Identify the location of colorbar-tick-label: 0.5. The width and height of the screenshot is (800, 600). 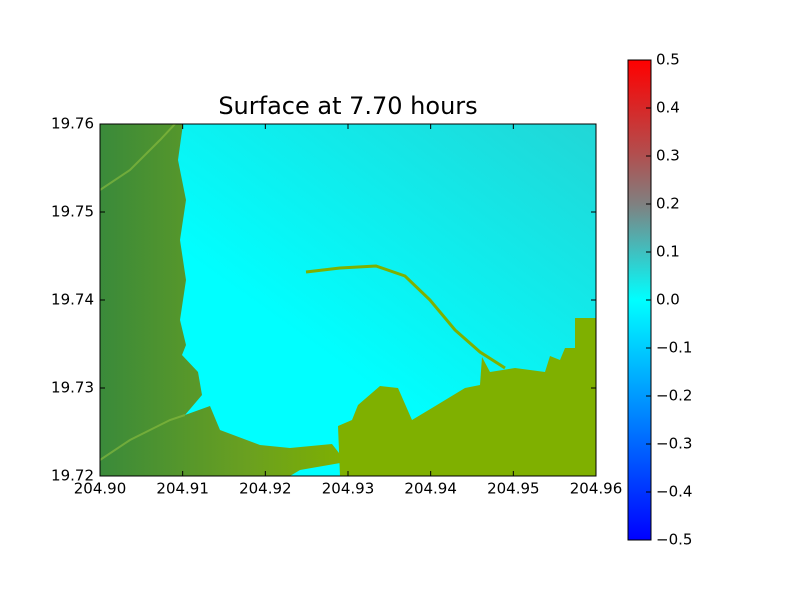
(668, 60).